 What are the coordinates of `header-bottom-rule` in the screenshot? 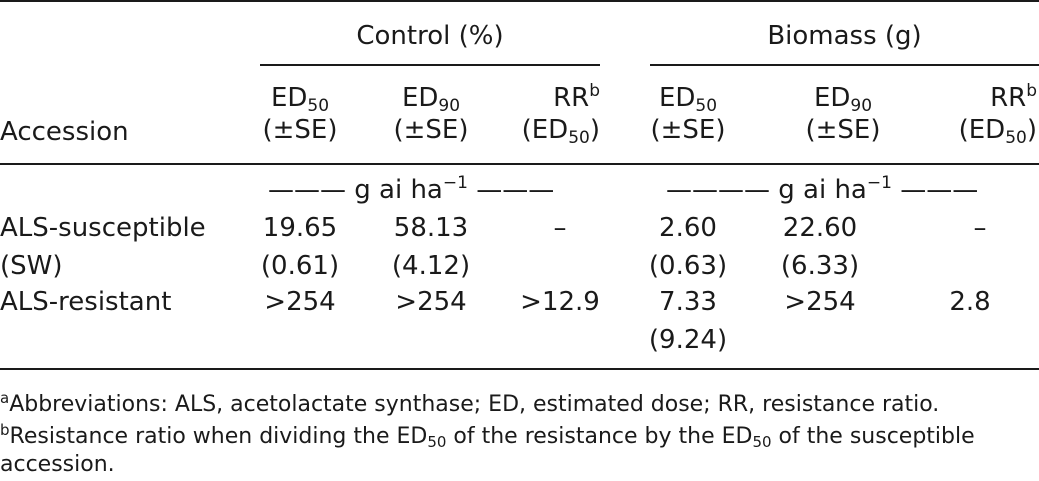 It's located at (519, 164).